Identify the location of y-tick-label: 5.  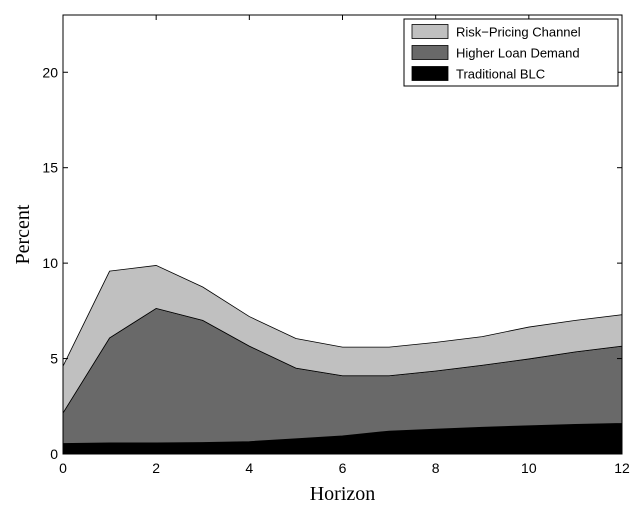
(54, 359).